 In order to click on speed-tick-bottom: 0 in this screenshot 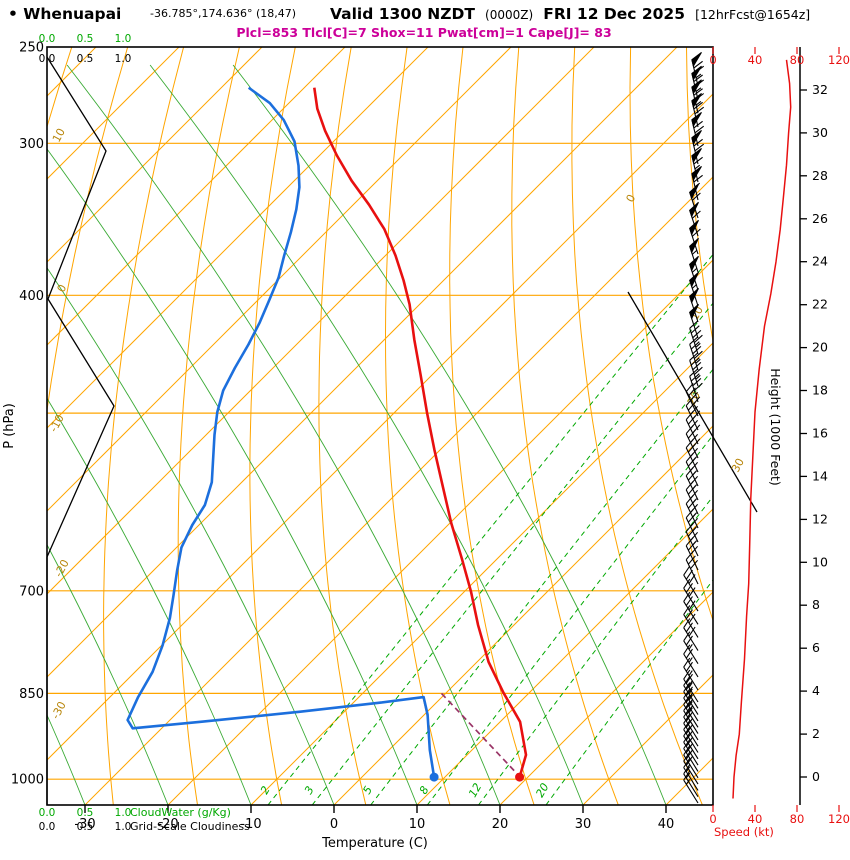, I will do `click(712, 819)`.